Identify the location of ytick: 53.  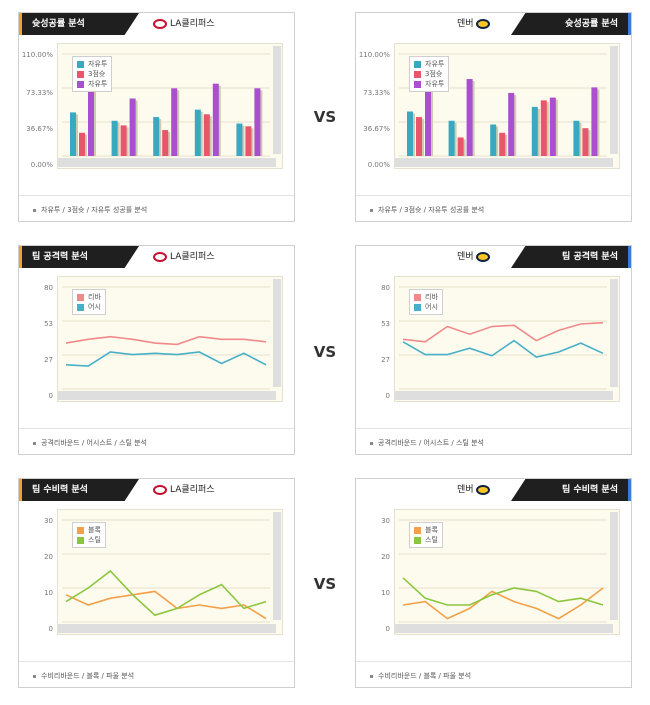
(48, 324).